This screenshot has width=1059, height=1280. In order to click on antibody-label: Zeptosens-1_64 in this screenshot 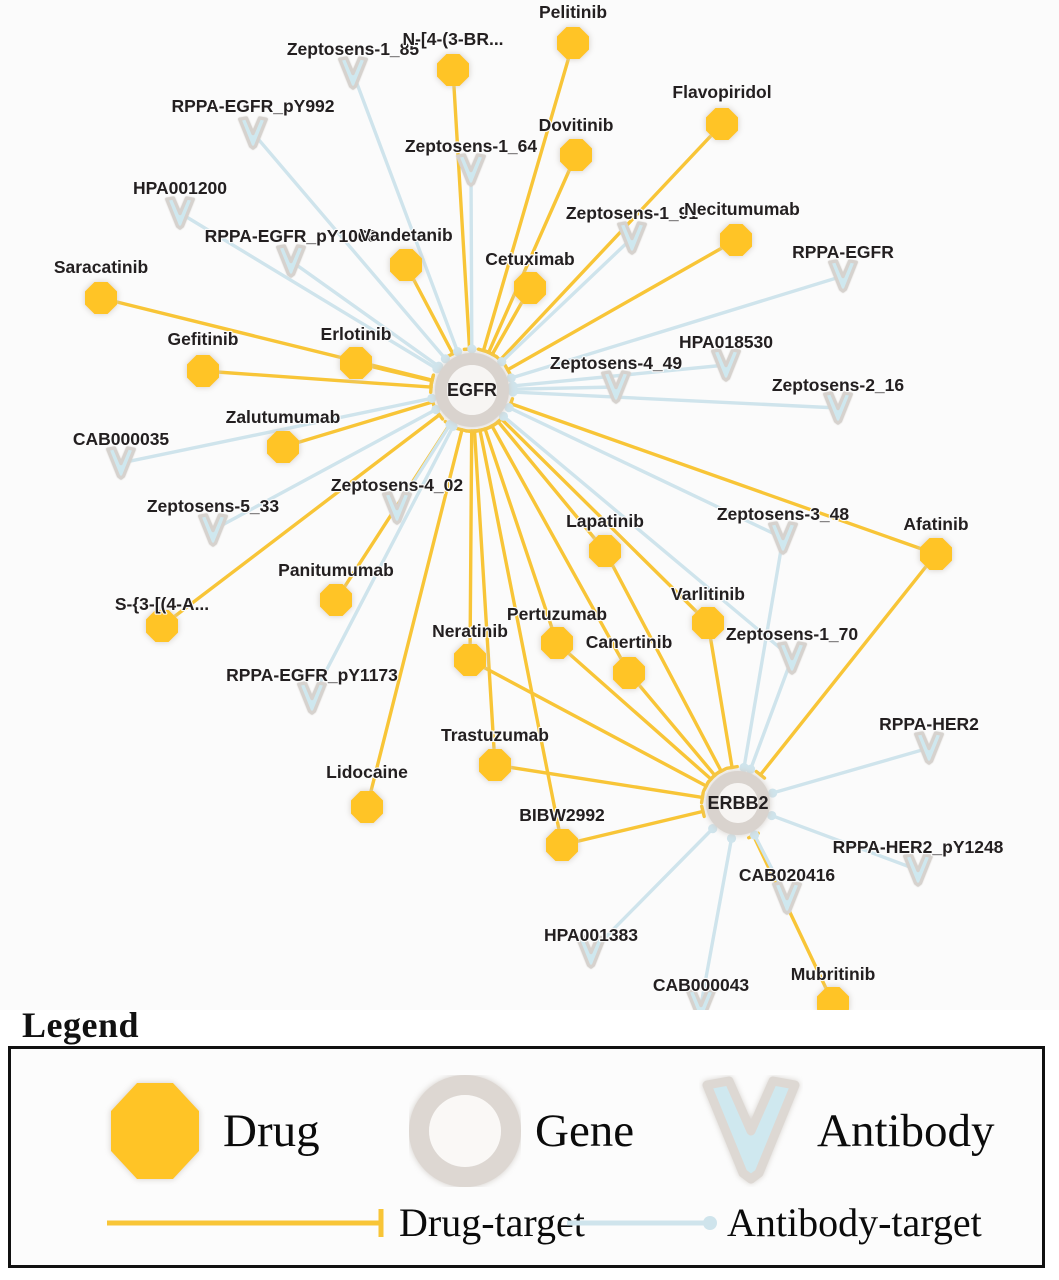, I will do `click(471, 146)`.